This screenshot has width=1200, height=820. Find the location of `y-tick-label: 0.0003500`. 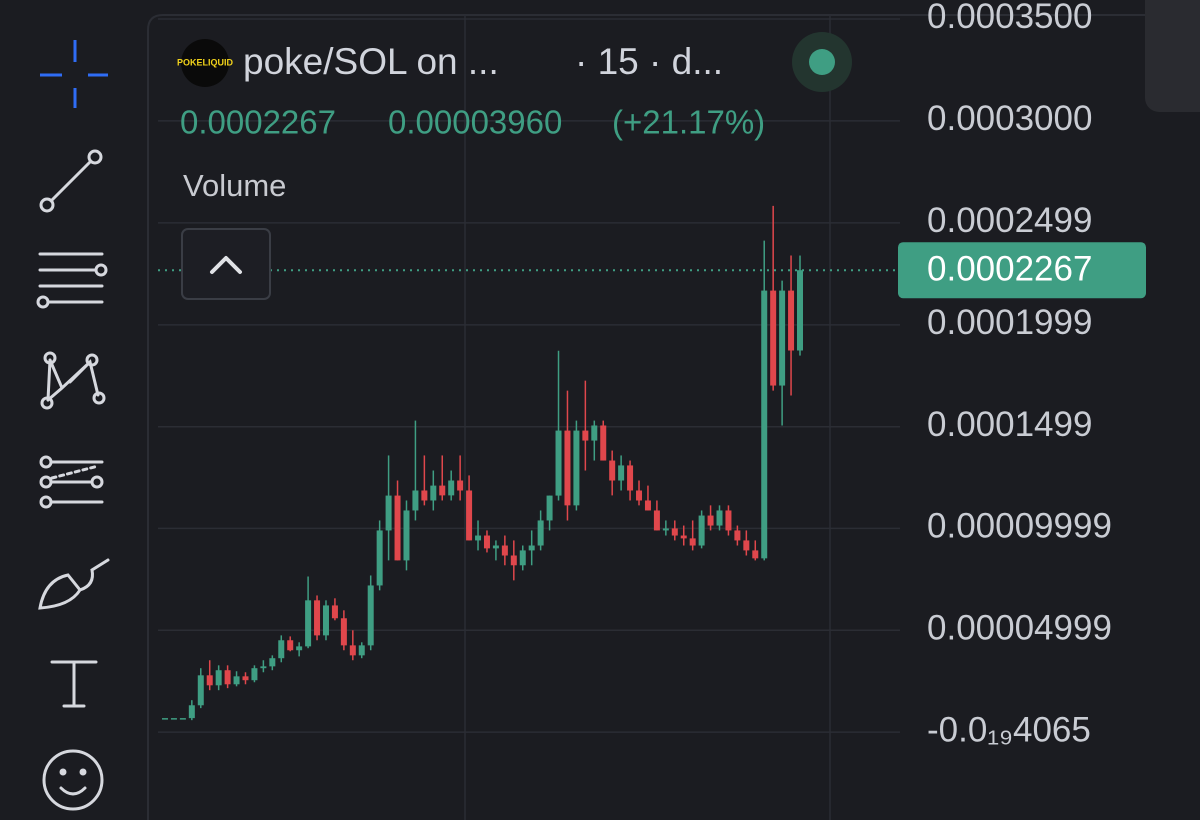

y-tick-label: 0.0003500 is located at coordinates (1009, 18).